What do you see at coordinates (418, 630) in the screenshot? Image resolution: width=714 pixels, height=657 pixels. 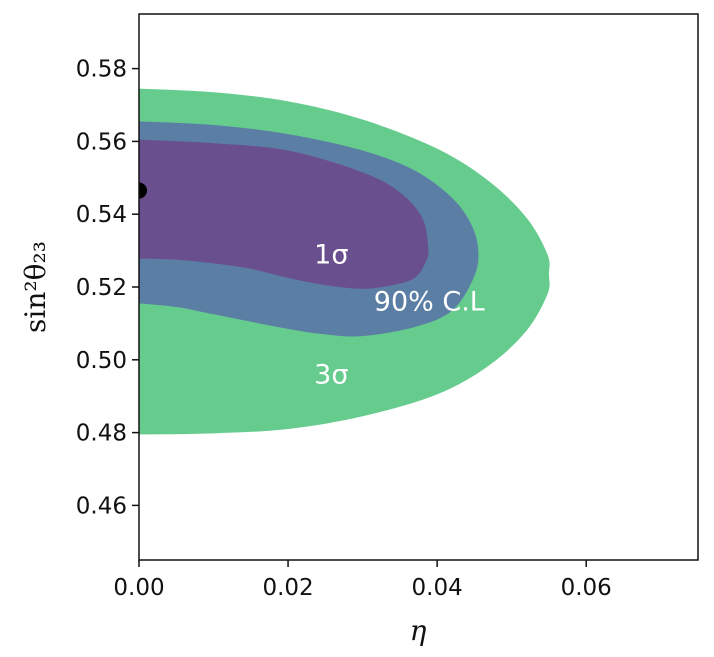 I see `x-axis-label: η` at bounding box center [418, 630].